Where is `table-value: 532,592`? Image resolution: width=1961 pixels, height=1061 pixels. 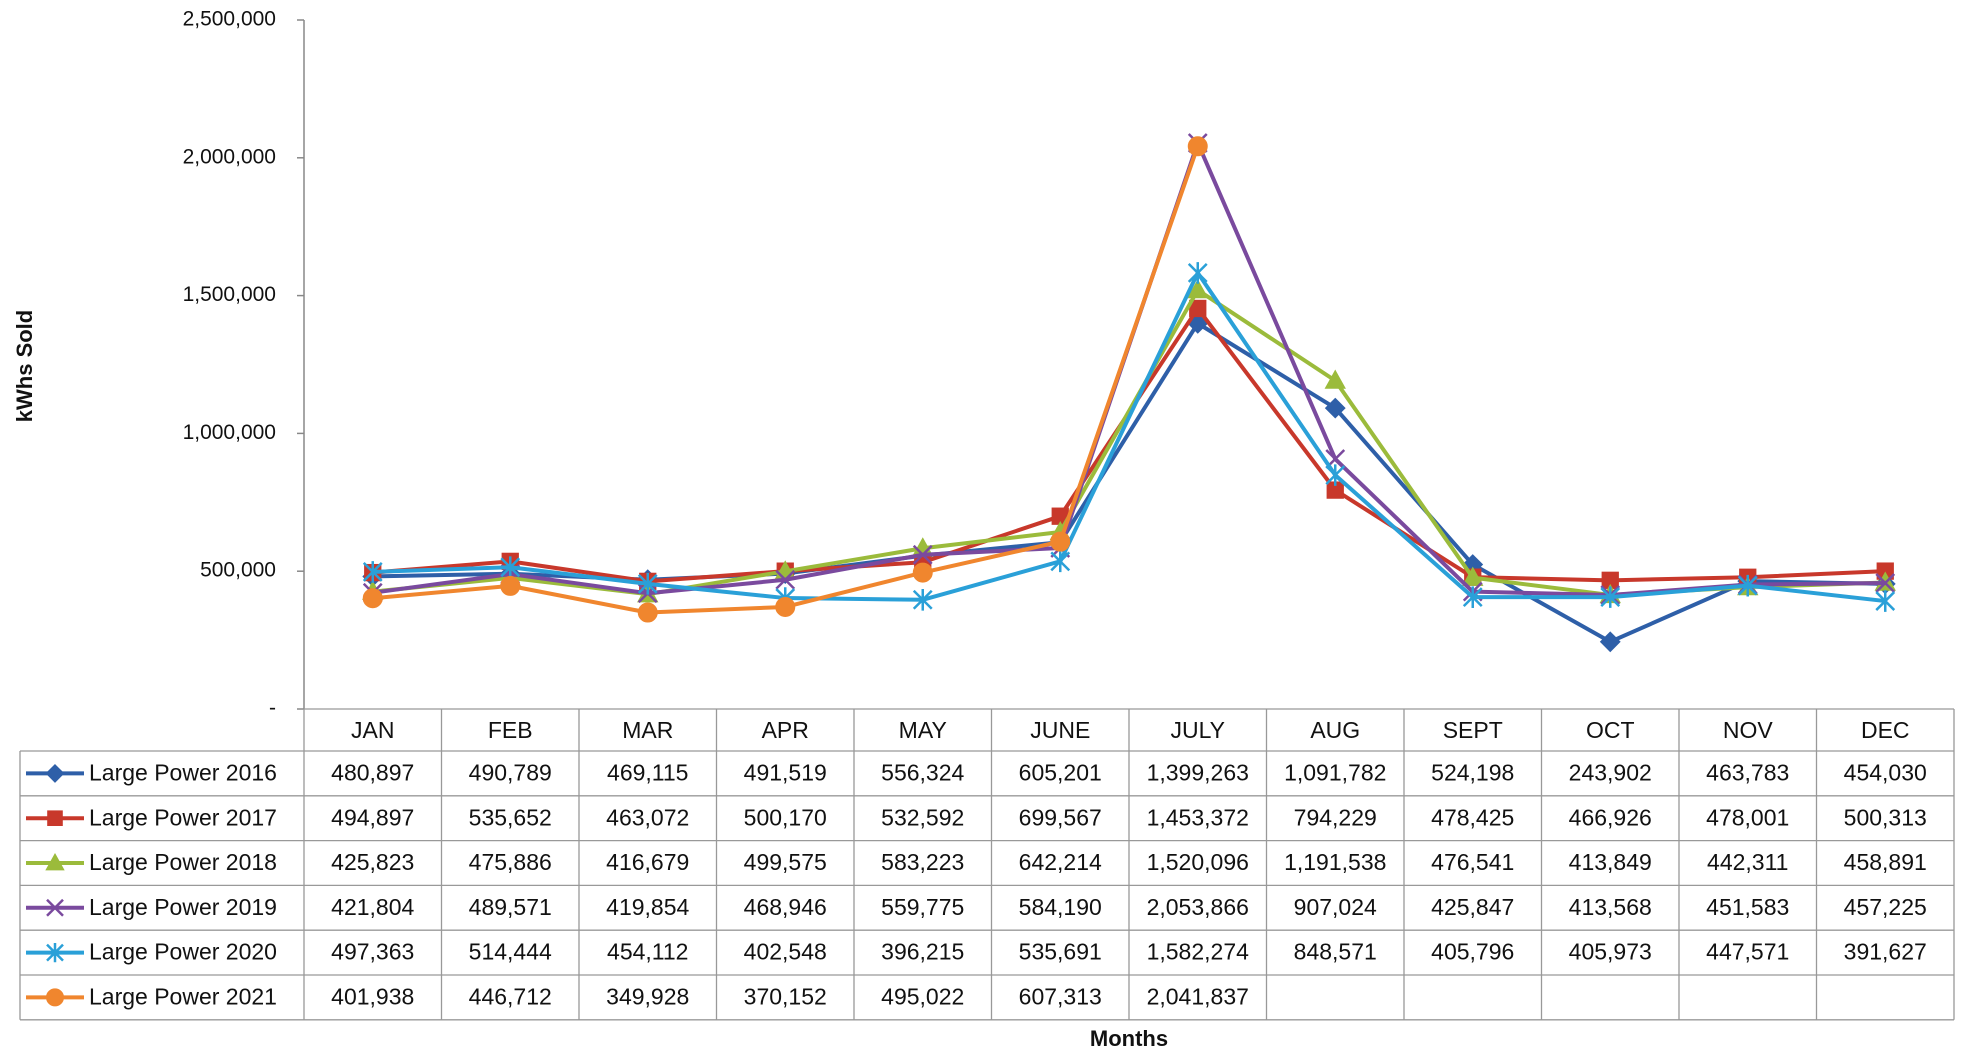 table-value: 532,592 is located at coordinates (922, 817).